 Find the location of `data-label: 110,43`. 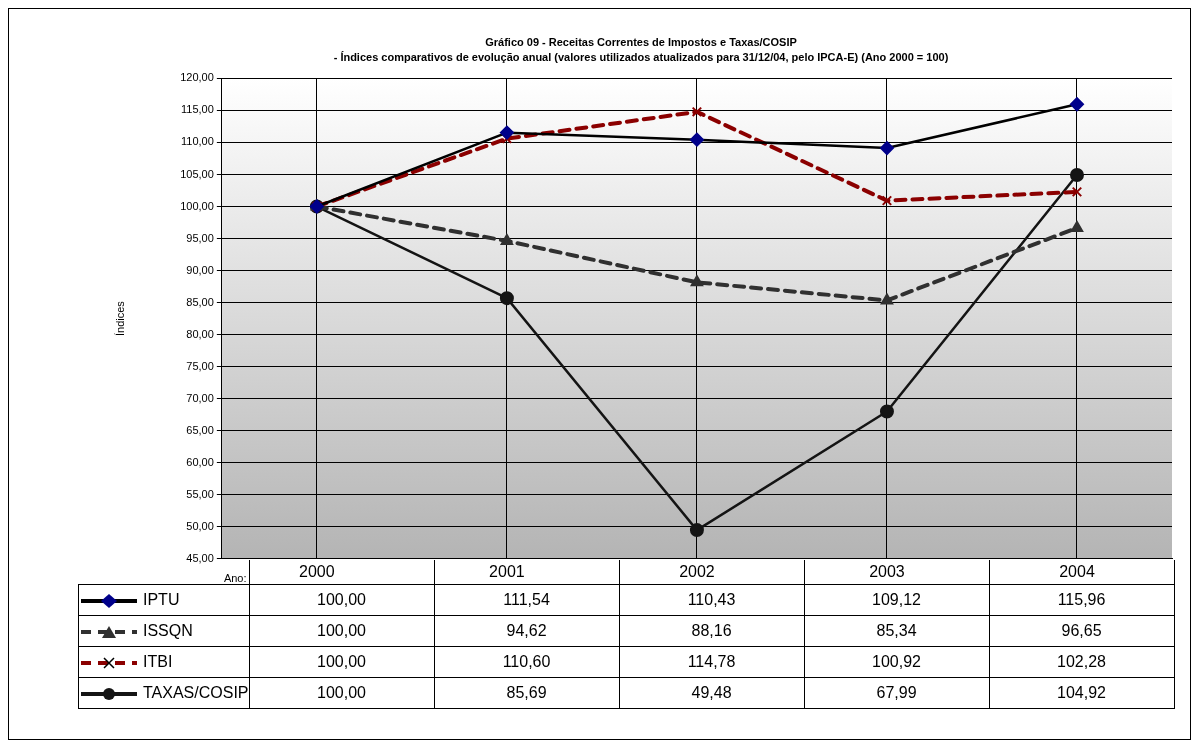

data-label: 110,43 is located at coordinates (712, 600).